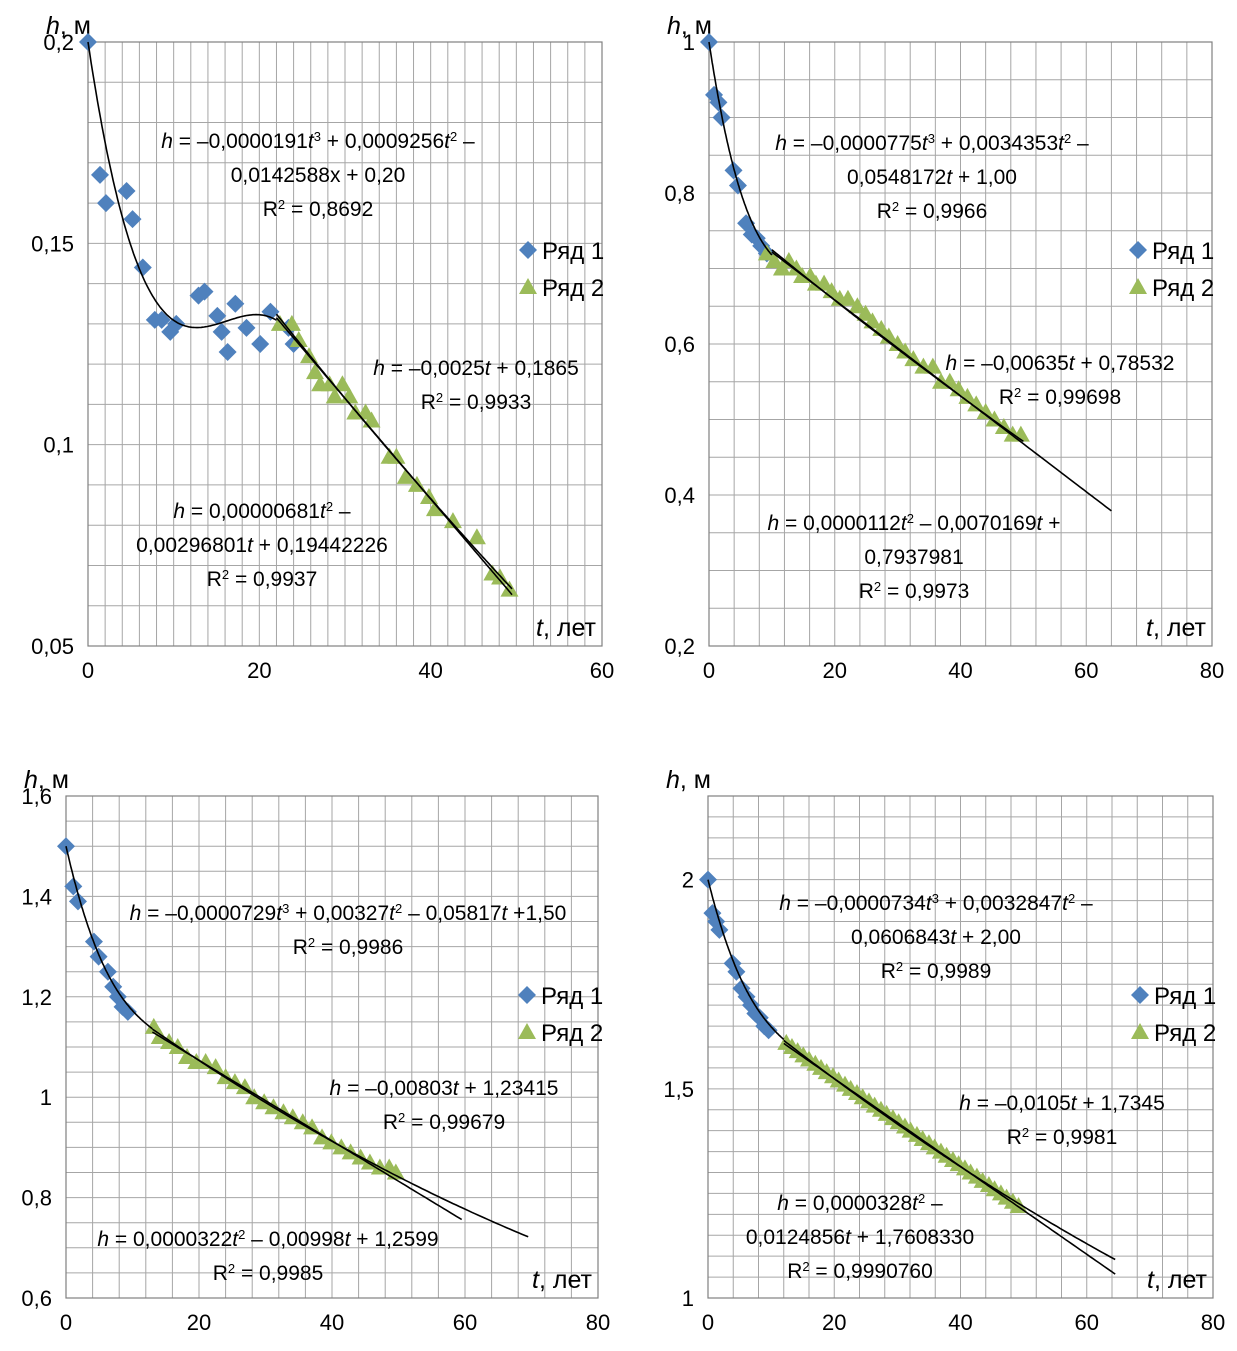  I want to click on equation-line: h = 0,0000112t2 – 0,0070169t +, so click(914, 523).